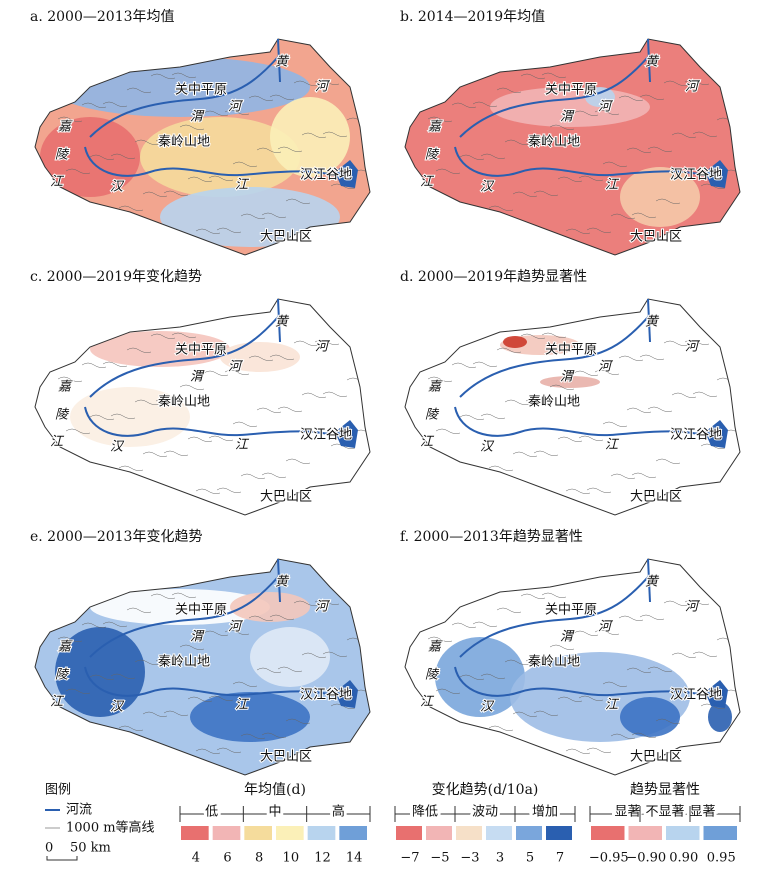 This screenshot has height=888, width=782. Describe the element at coordinates (338, 812) in the screenshot. I see `class-label: 高` at that location.